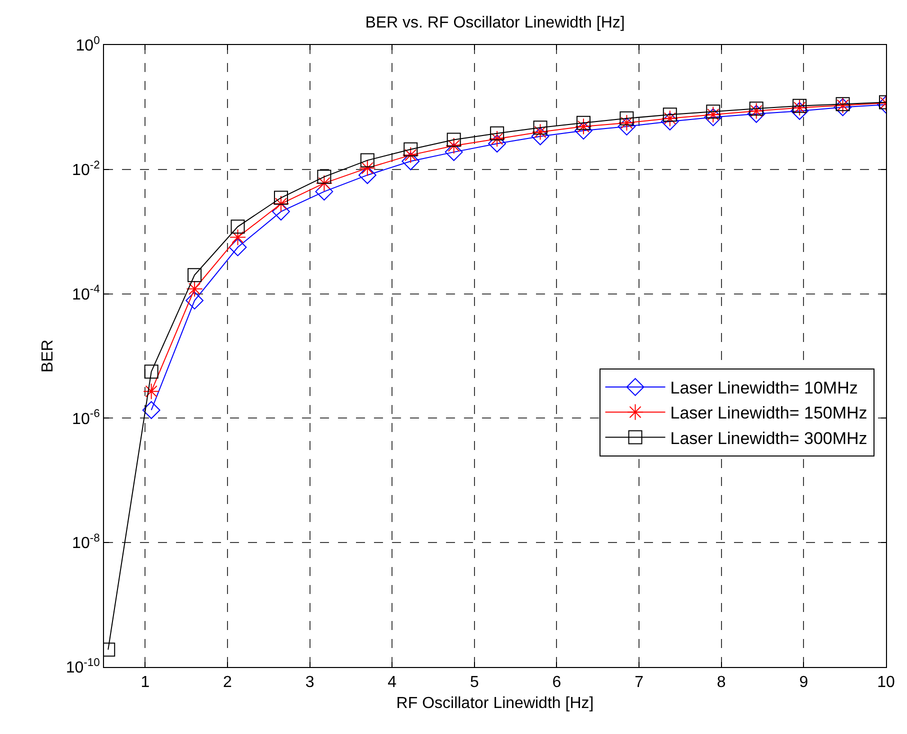 Image resolution: width=907 pixels, height=734 pixels. I want to click on y-tick-label: 10$^{0}$, so click(88, 44).